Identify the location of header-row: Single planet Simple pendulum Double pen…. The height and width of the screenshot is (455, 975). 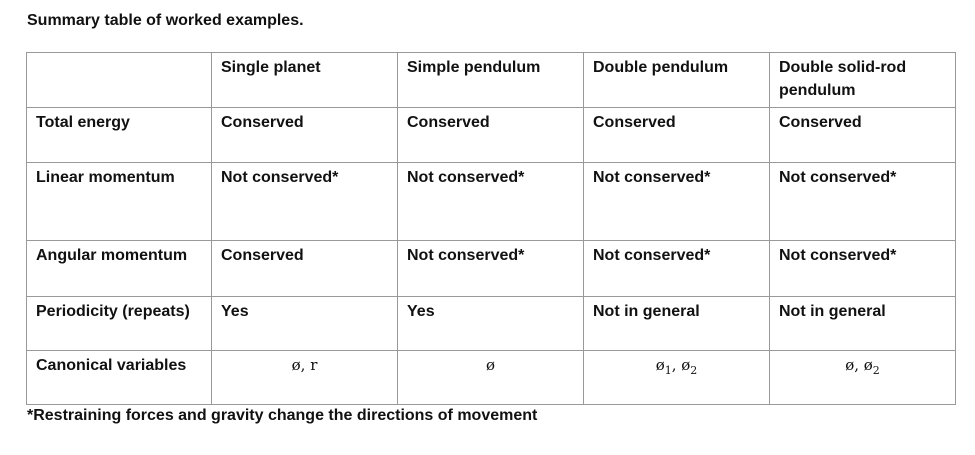
(491, 80).